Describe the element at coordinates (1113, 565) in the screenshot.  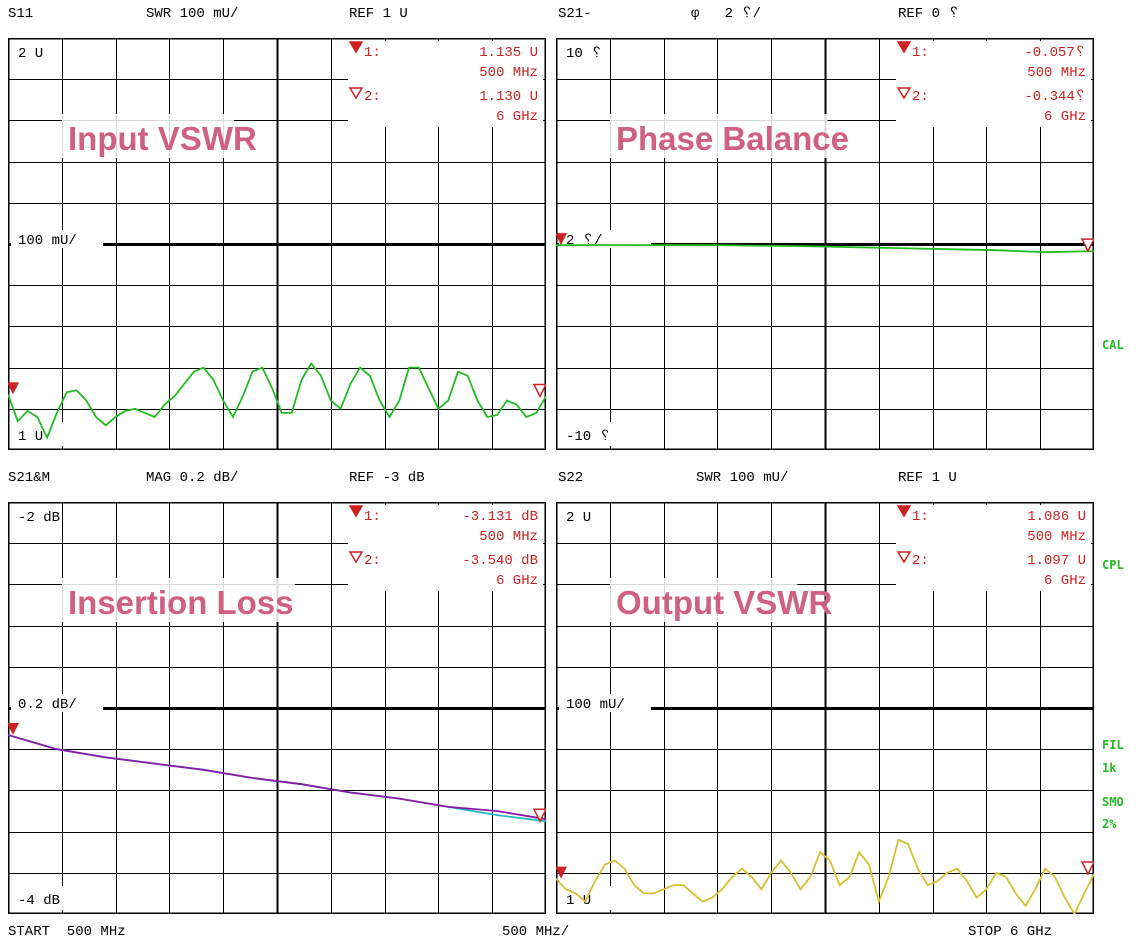
I see `cpl-indicator: CPL` at that location.